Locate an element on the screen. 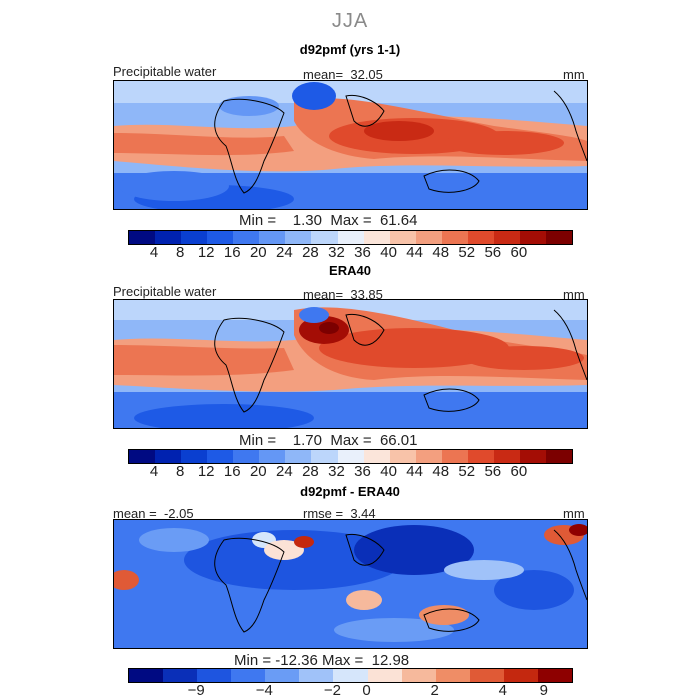 This screenshot has height=700, width=700. panel1-mean-label: mean= 32.05 is located at coordinates (343, 74).